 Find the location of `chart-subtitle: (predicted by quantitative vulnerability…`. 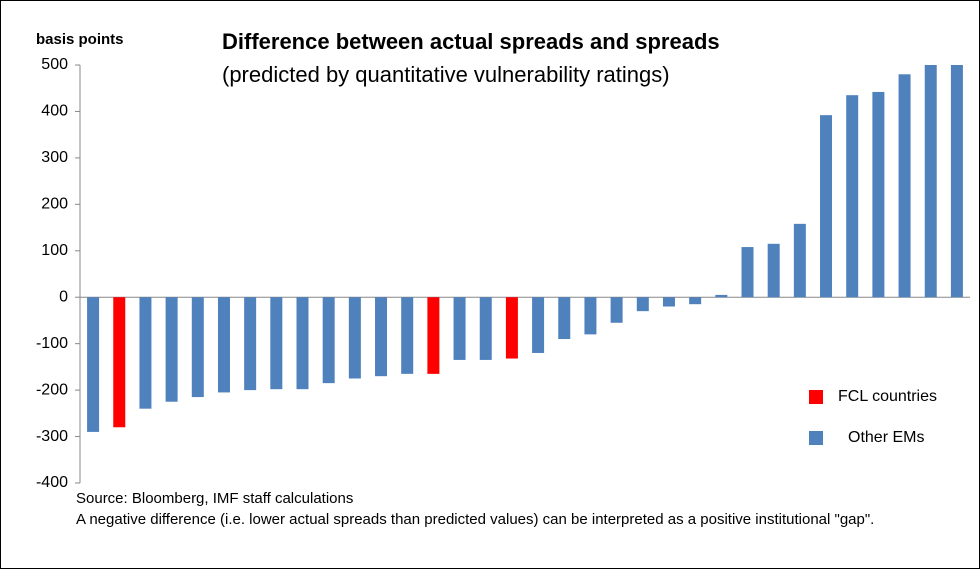

chart-subtitle: (predicted by quantitative vulnerability… is located at coordinates (446, 74).